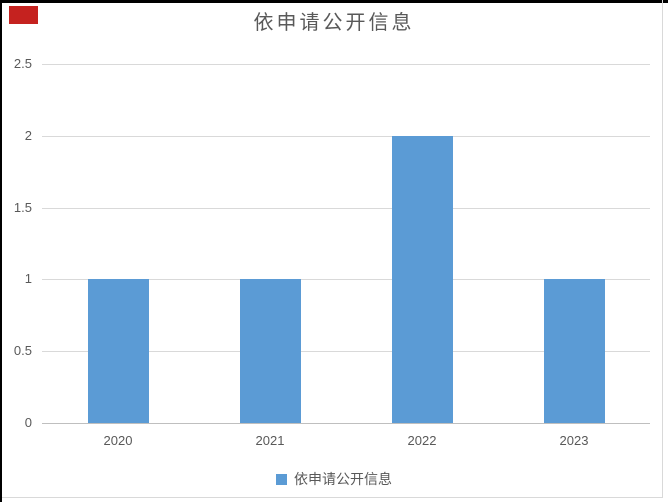 The height and width of the screenshot is (502, 668). What do you see at coordinates (22, 207) in the screenshot?
I see `y-tick-label-1.5: 1.5` at bounding box center [22, 207].